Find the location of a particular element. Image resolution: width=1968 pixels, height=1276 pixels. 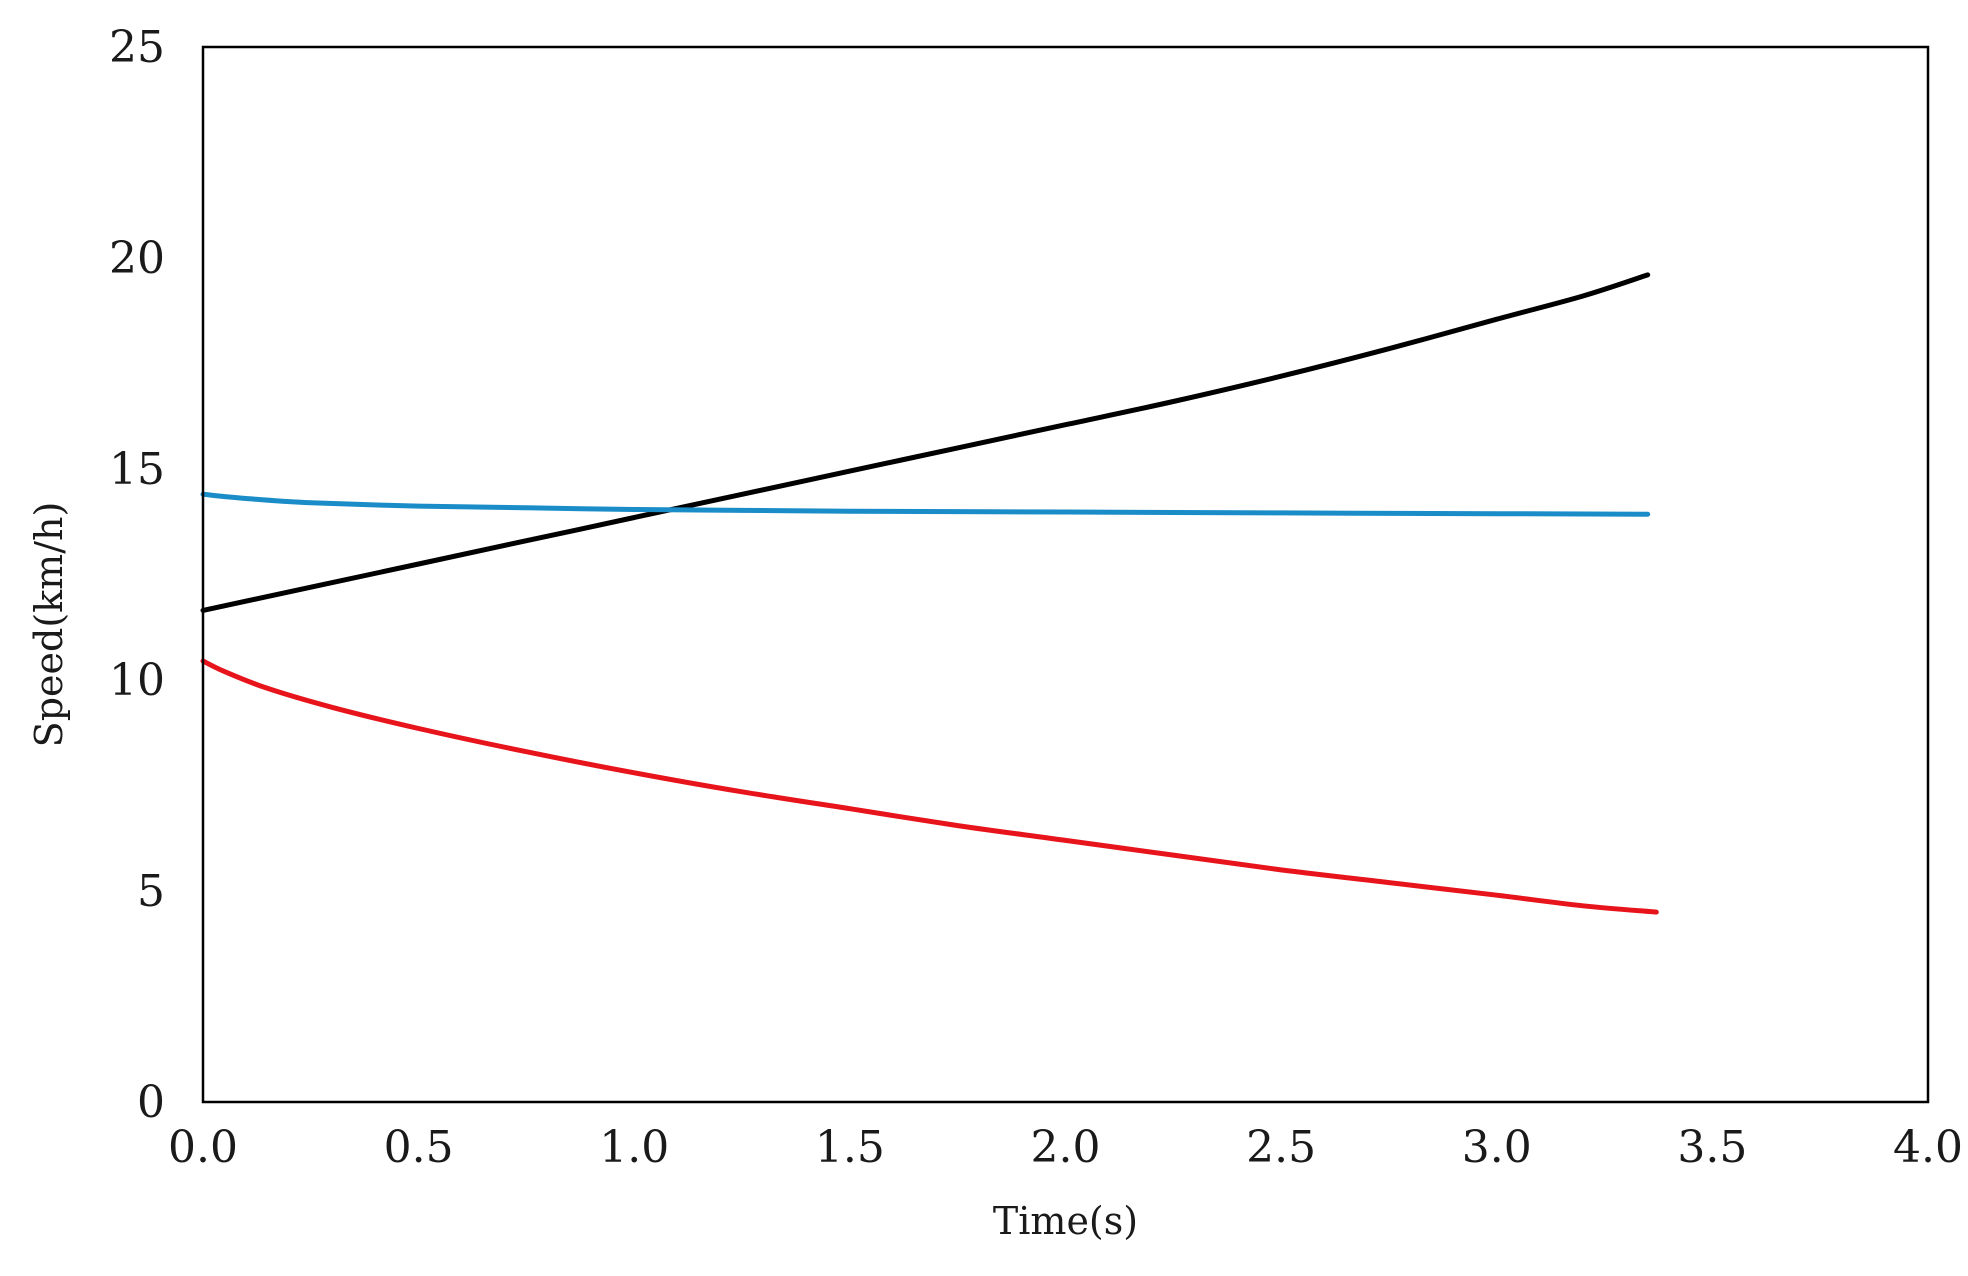

y-axis-title: Speed(km/h) is located at coordinates (49, 625).